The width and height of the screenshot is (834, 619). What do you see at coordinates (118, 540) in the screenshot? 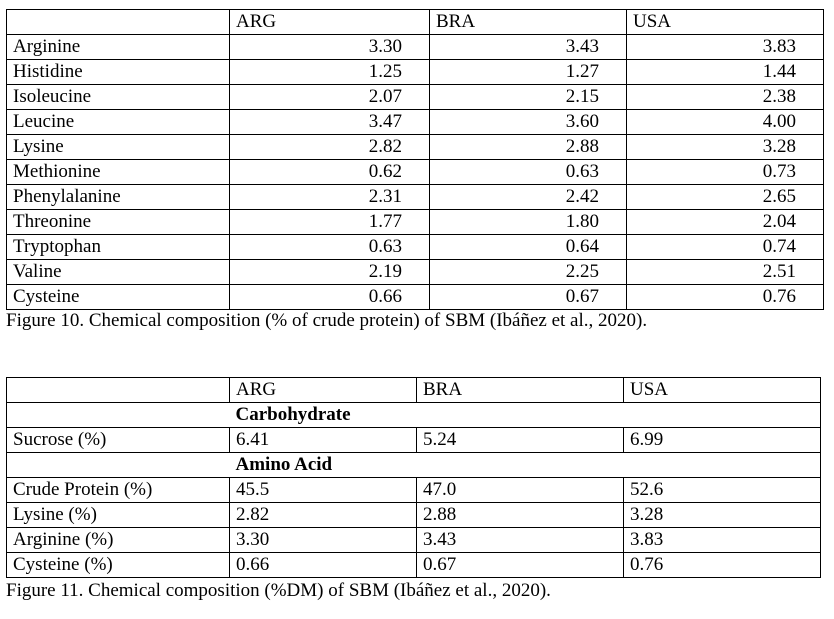
I see `row-label: Arginine (%)` at bounding box center [118, 540].